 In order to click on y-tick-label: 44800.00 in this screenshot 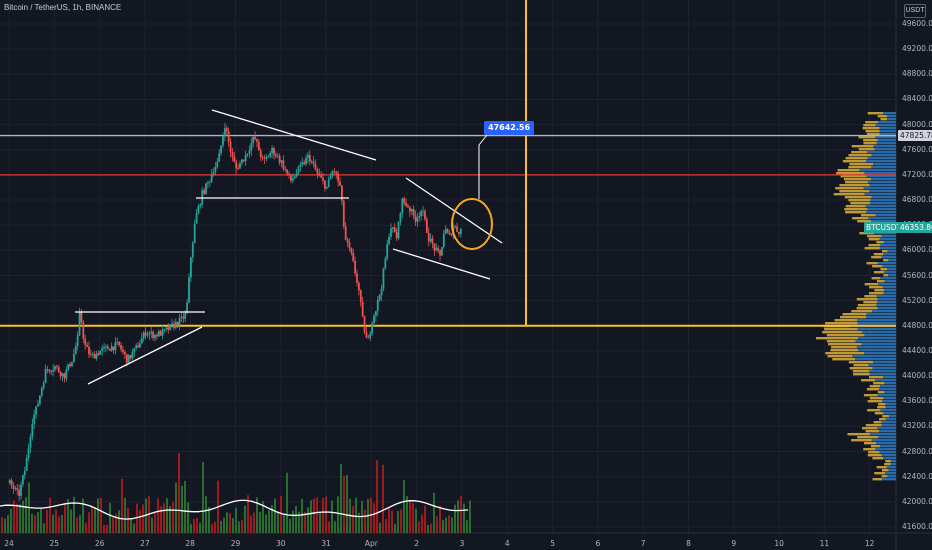, I will do `click(917, 325)`.